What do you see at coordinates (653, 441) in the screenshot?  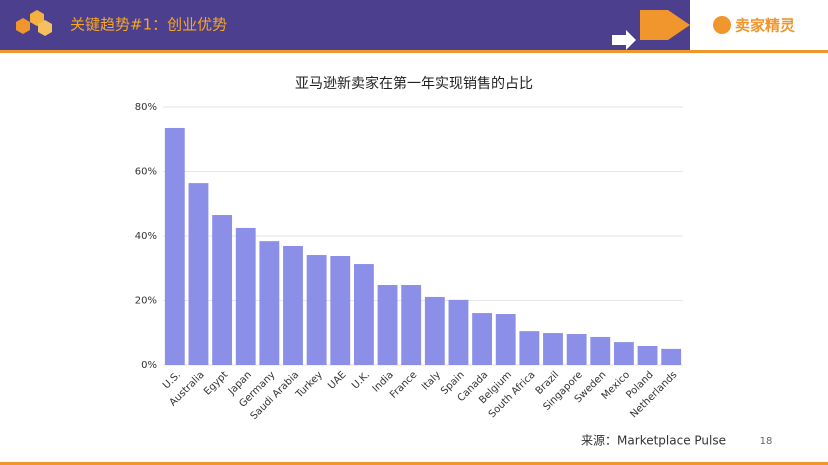 I see `source: 来源：Marketplace Pulse` at bounding box center [653, 441].